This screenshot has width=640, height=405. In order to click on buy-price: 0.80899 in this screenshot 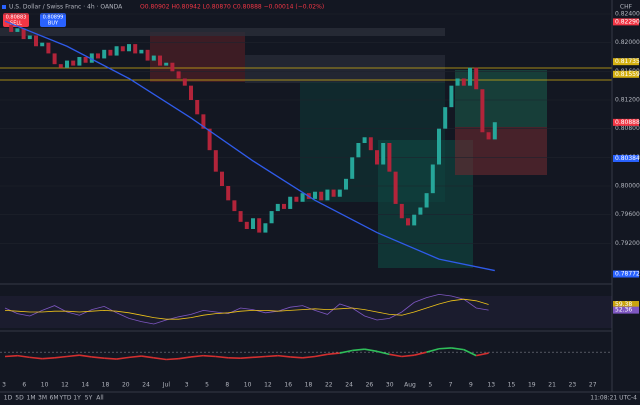, I will do `click(53, 18)`.